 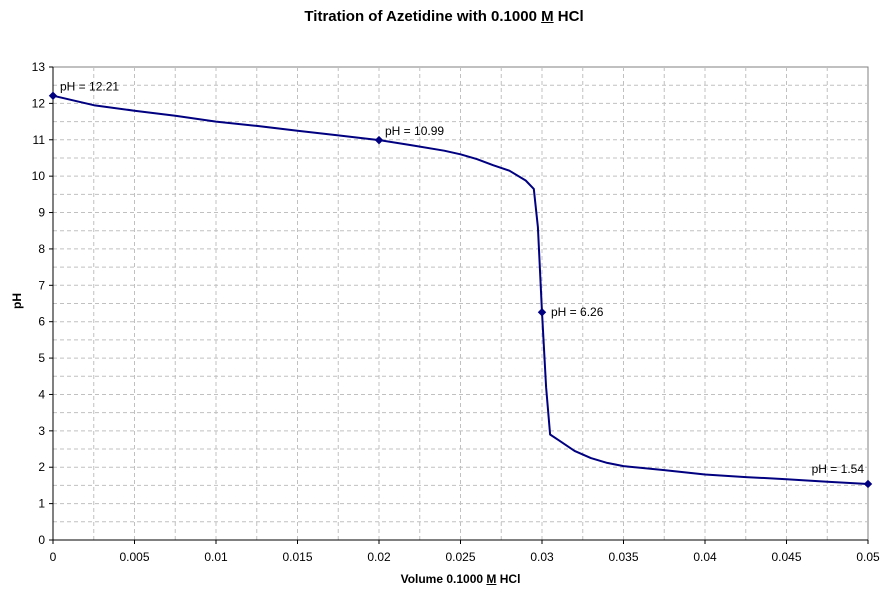 I want to click on y-tick-label: 5, so click(x=41, y=358).